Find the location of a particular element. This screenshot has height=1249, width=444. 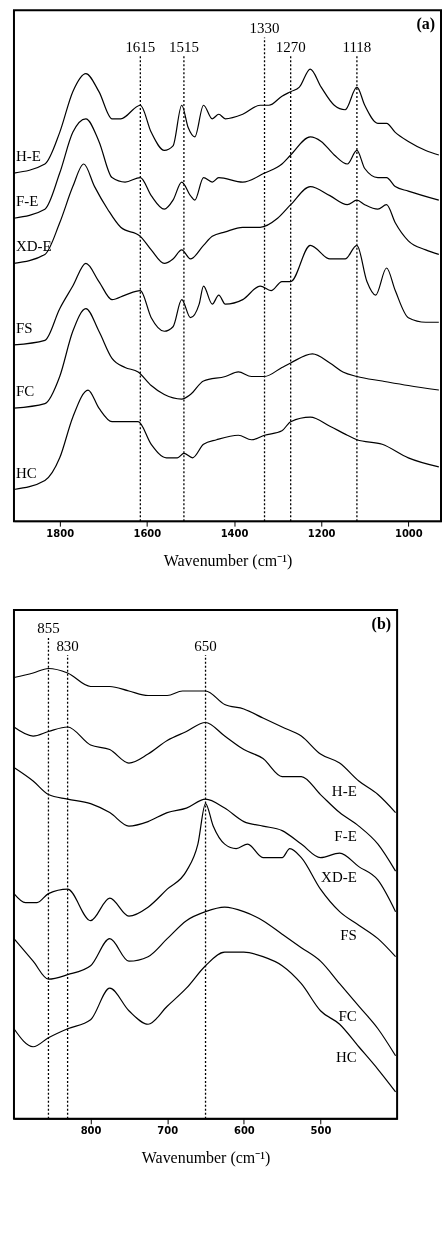

ref-line-label: 855 is located at coordinates (48, 627).